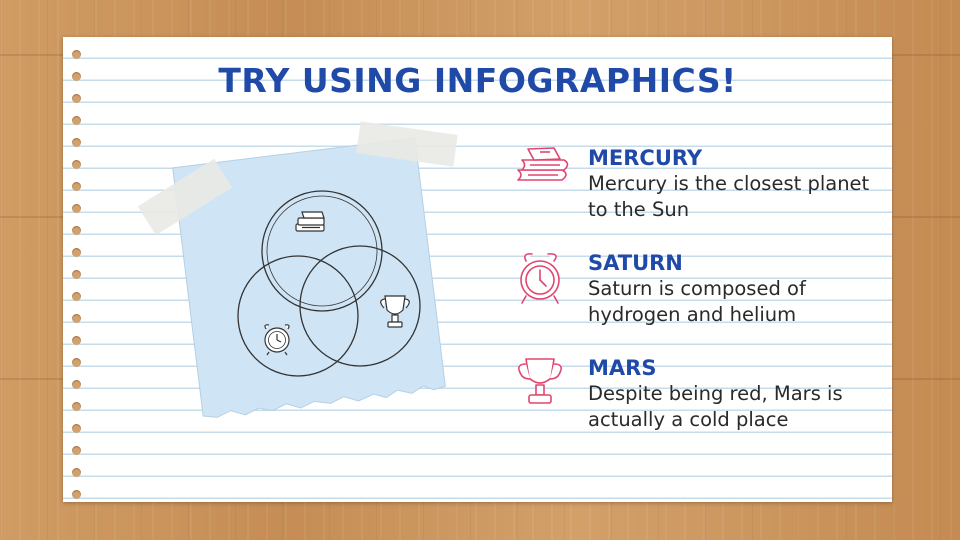 This screenshot has height=540, width=960. I want to click on item-description: Mercury is the closest planet to the Sun, so click(729, 196).